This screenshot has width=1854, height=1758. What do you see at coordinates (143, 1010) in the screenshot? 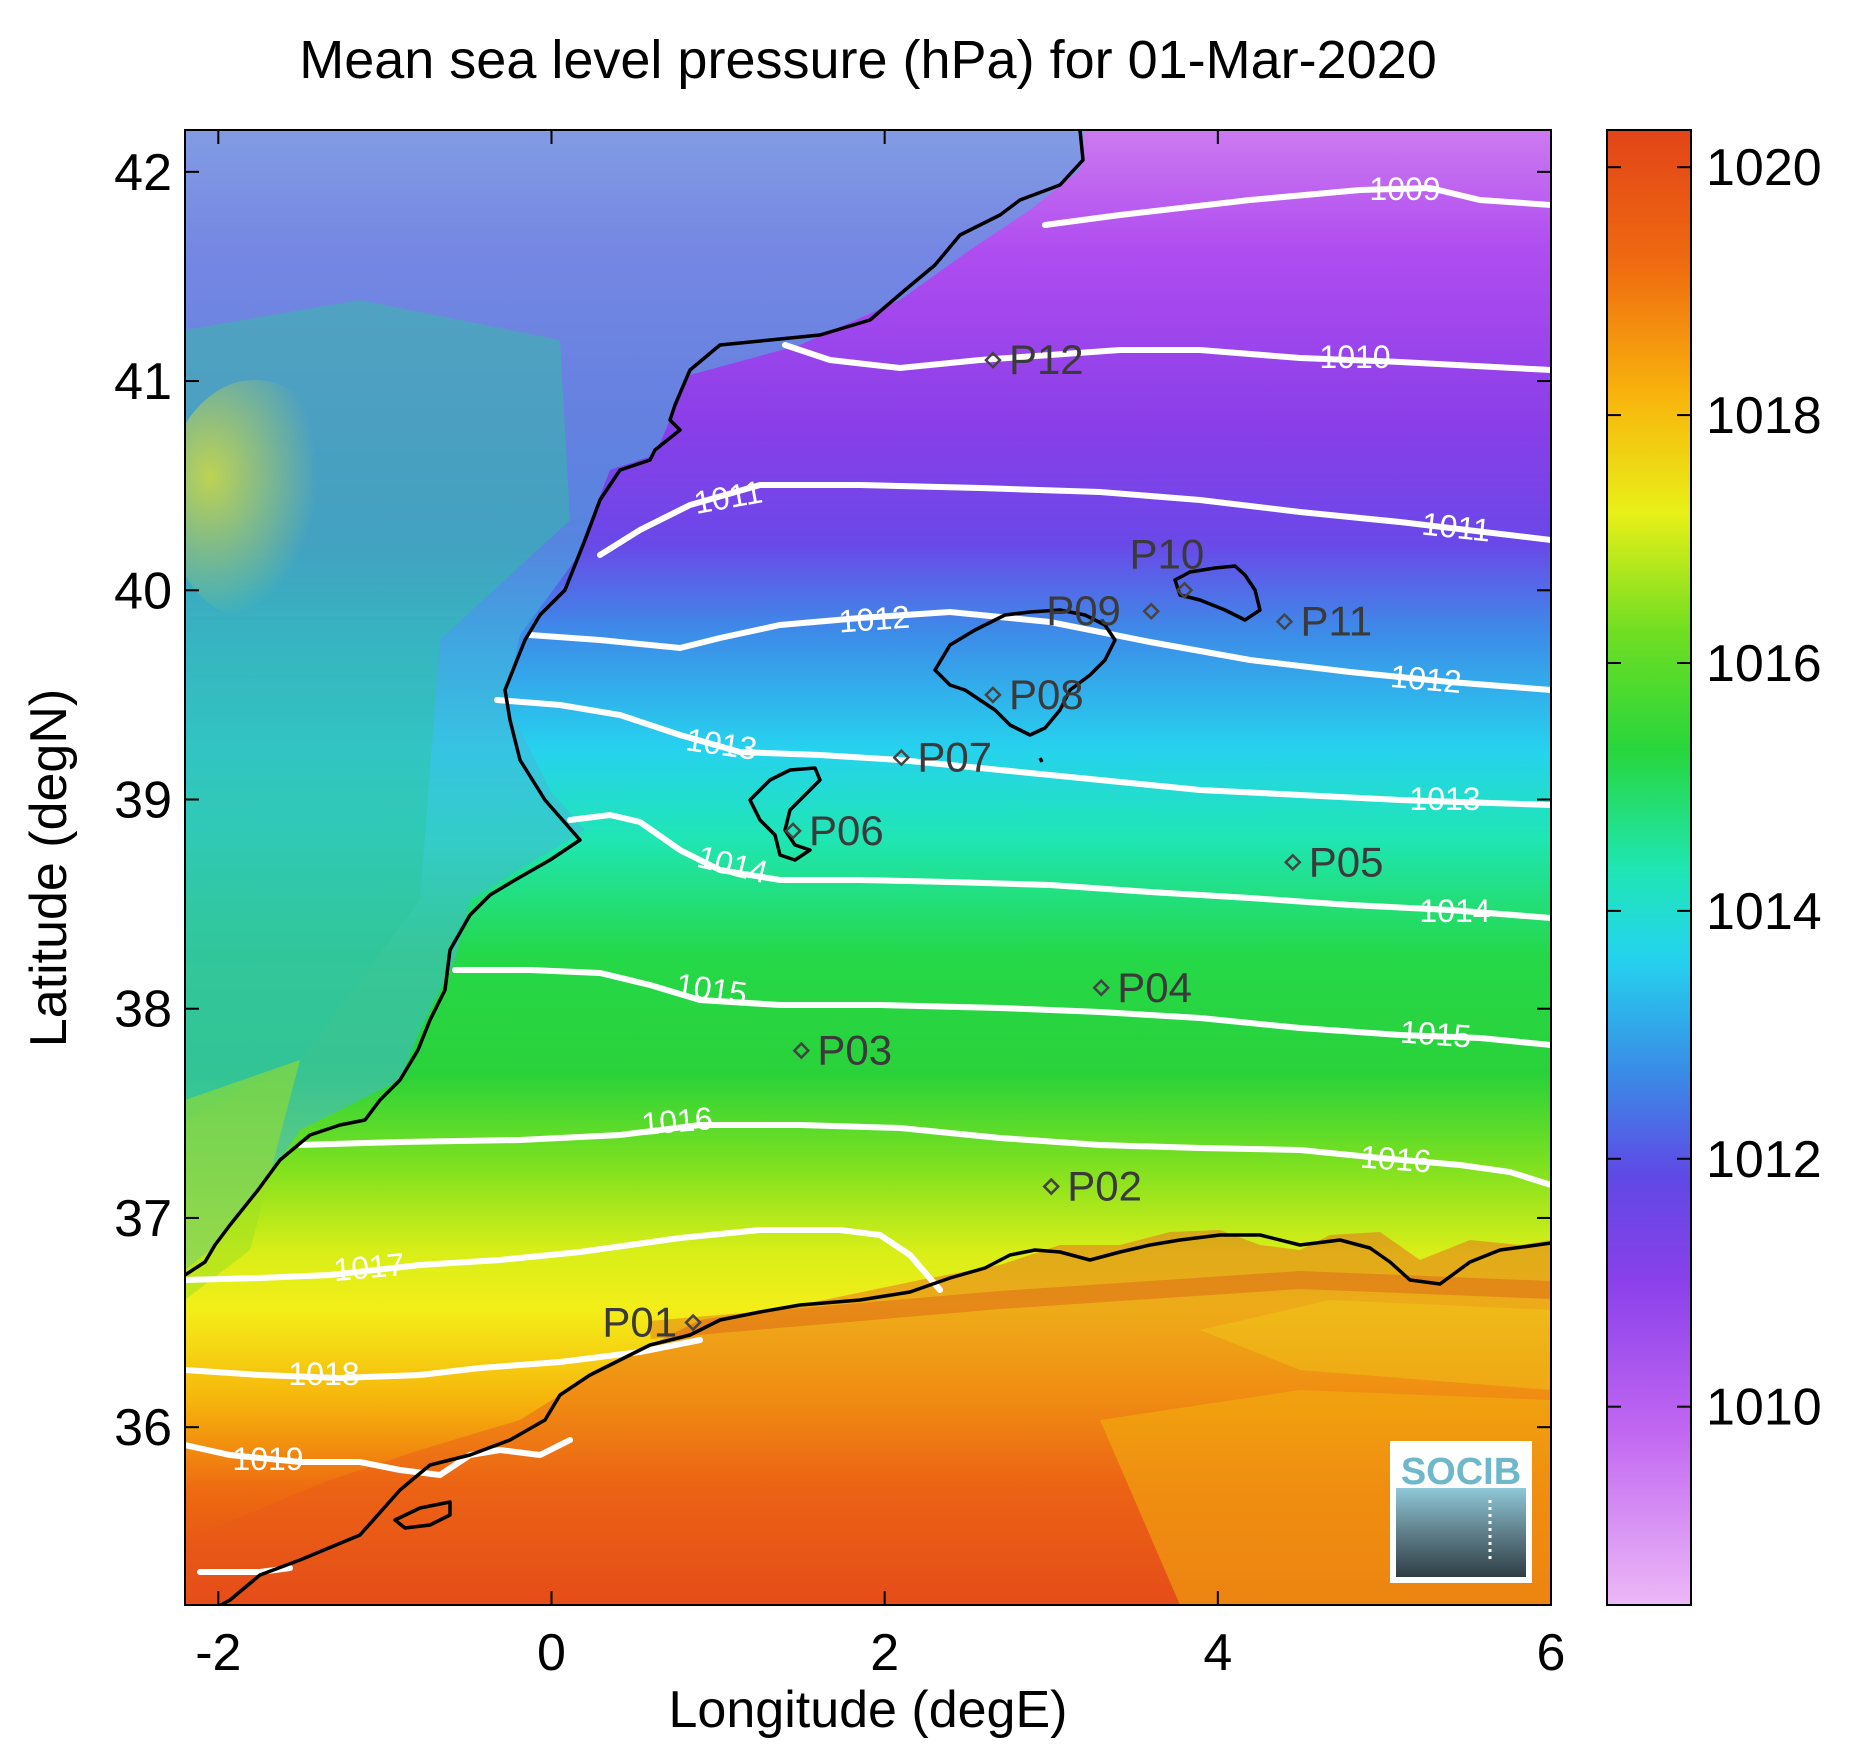
I see `y-tick-label: 38` at bounding box center [143, 1010].